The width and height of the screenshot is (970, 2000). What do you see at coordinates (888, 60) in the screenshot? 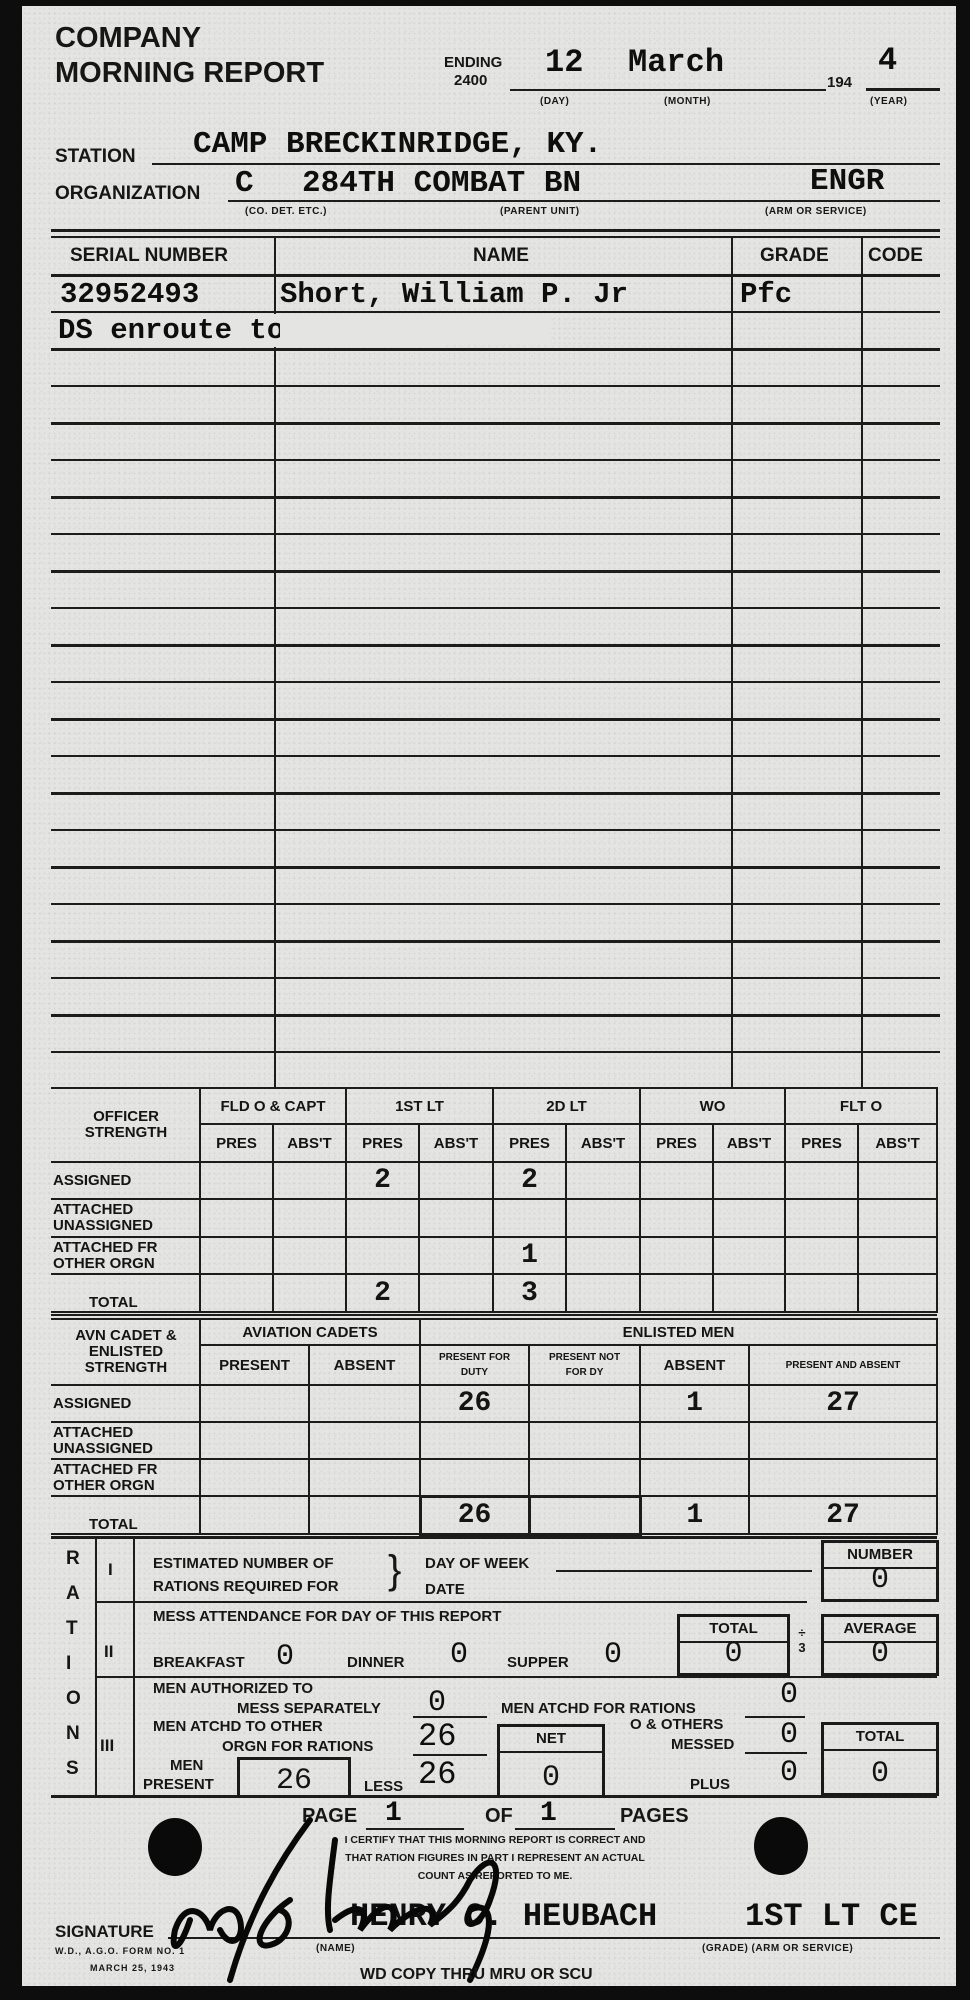
I see `report-year: 4` at bounding box center [888, 60].